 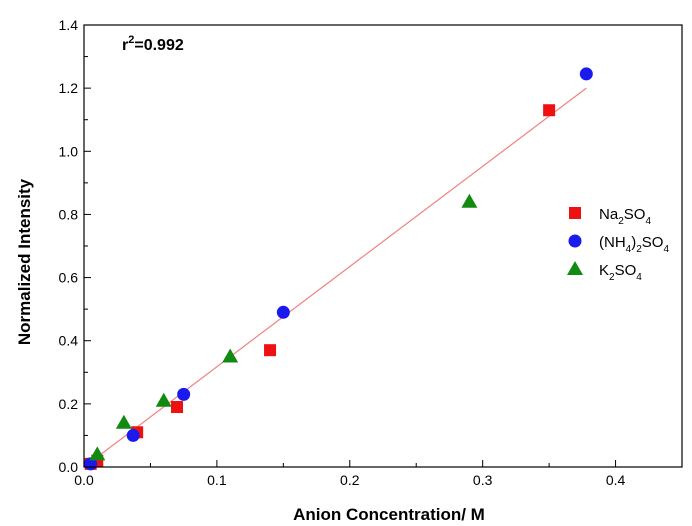 I want to click on x-tick-label: 0.4, so click(x=616, y=480).